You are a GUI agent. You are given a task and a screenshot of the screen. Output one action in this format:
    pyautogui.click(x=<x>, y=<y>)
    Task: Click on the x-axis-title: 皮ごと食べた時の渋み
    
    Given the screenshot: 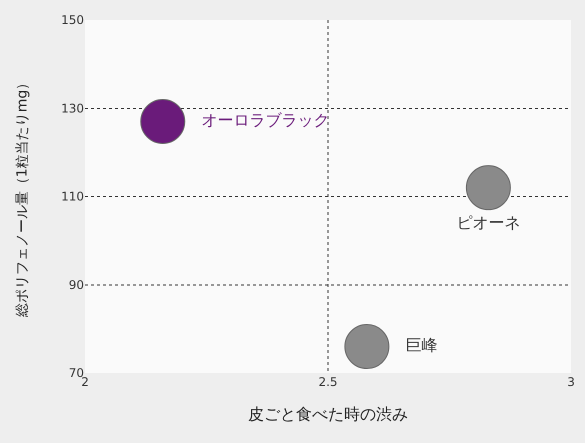 What is the action you would take?
    pyautogui.click(x=328, y=414)
    